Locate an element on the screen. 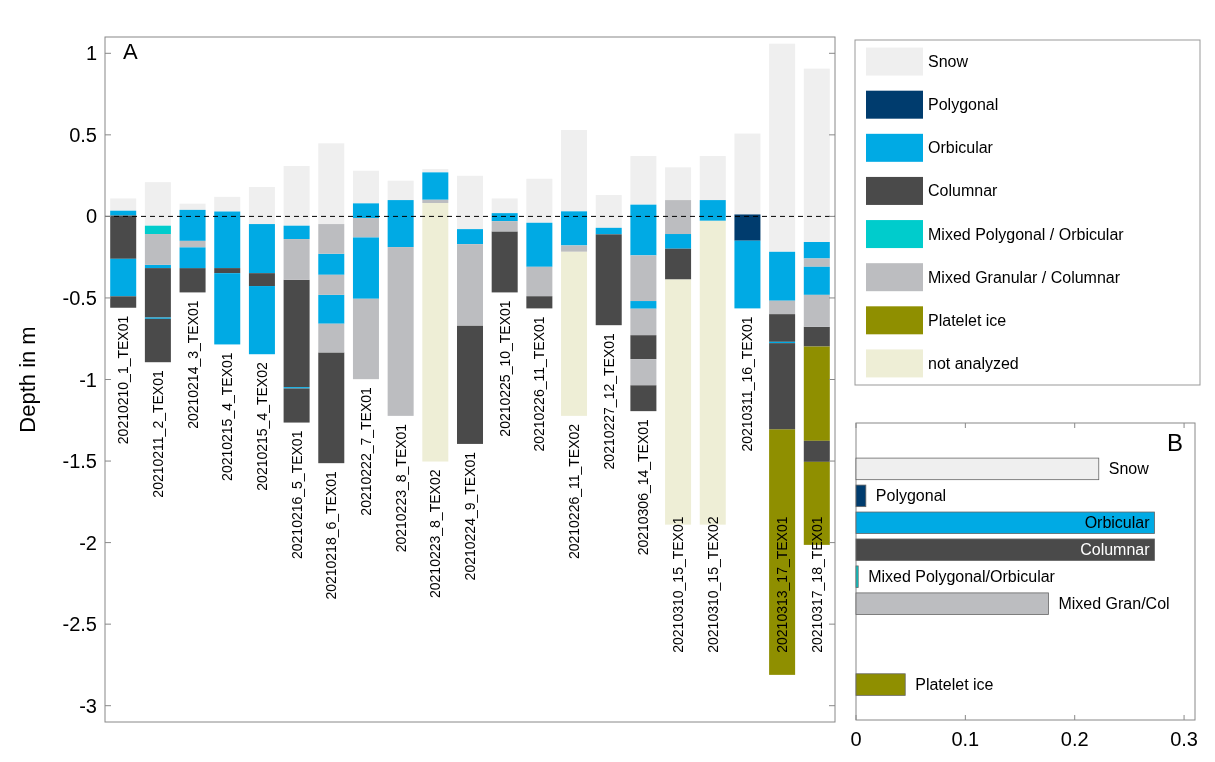  y-tick-label: -2.5 is located at coordinates (79, 624).